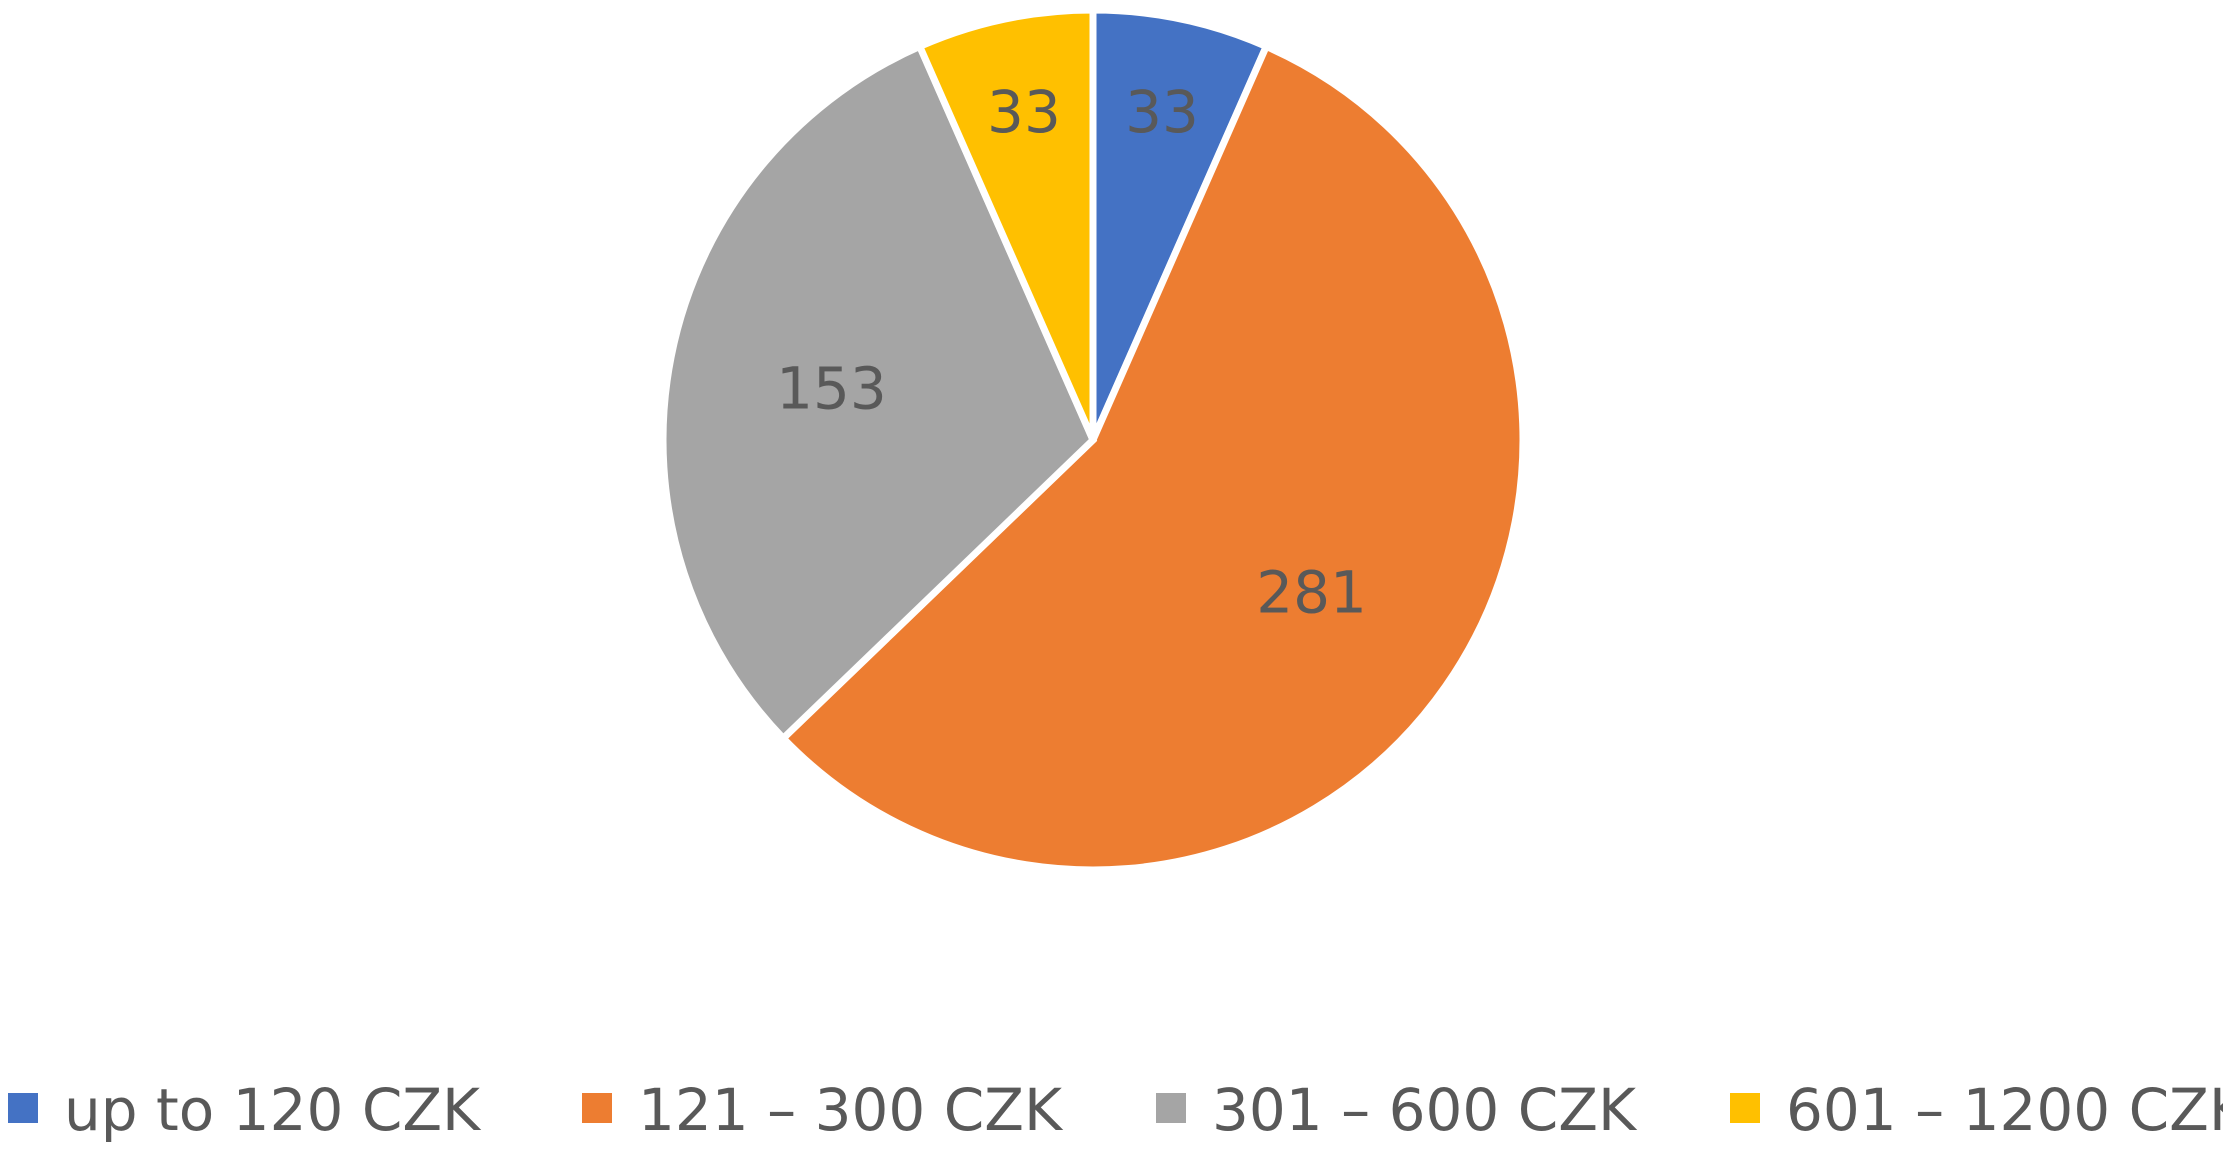  Describe the element at coordinates (273, 1110) in the screenshot. I see `legend-label-up-to-120-czk: up to 120 CZK` at that location.